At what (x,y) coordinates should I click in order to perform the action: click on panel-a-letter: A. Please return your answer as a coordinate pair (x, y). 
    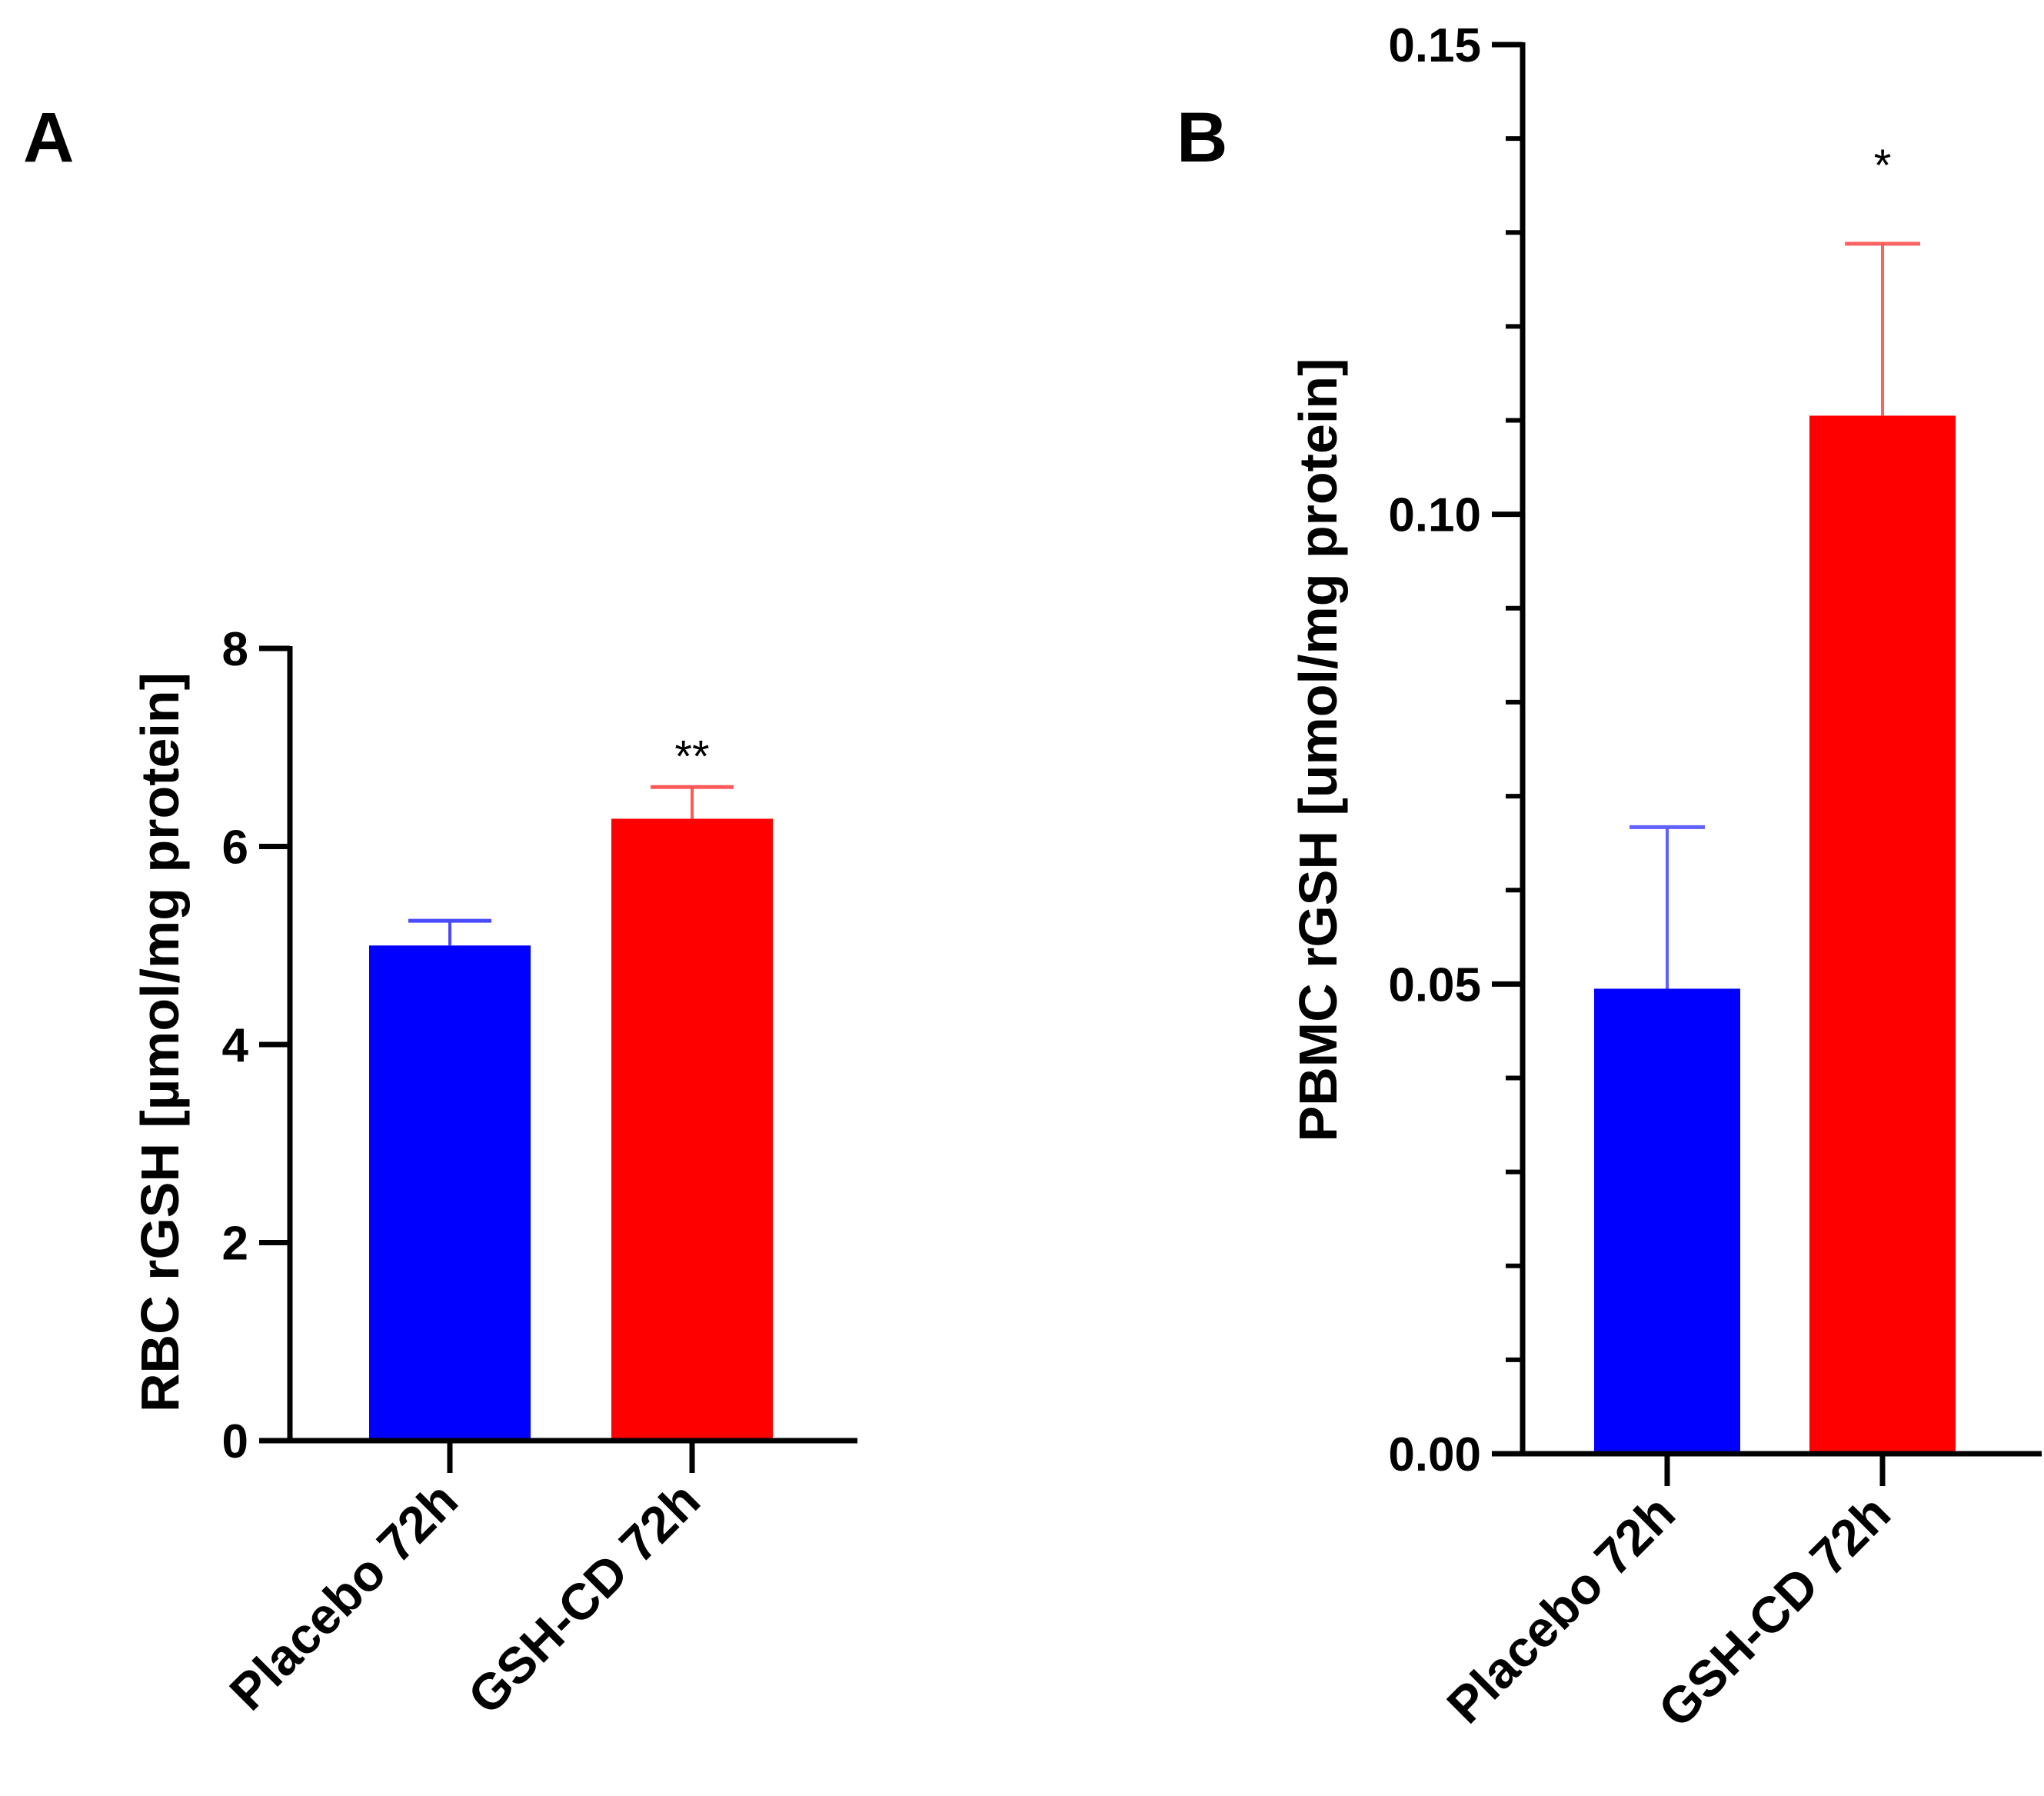
    Looking at the image, I should click on (48, 137).